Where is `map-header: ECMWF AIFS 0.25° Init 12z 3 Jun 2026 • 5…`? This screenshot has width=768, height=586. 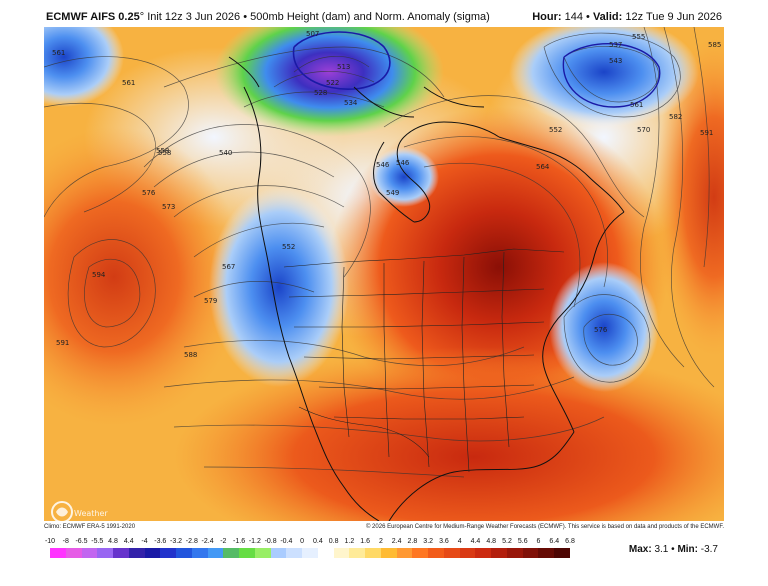
map-header: ECMWF AIFS 0.25° Init 12z 3 Jun 2026 • 5… is located at coordinates (384, 17).